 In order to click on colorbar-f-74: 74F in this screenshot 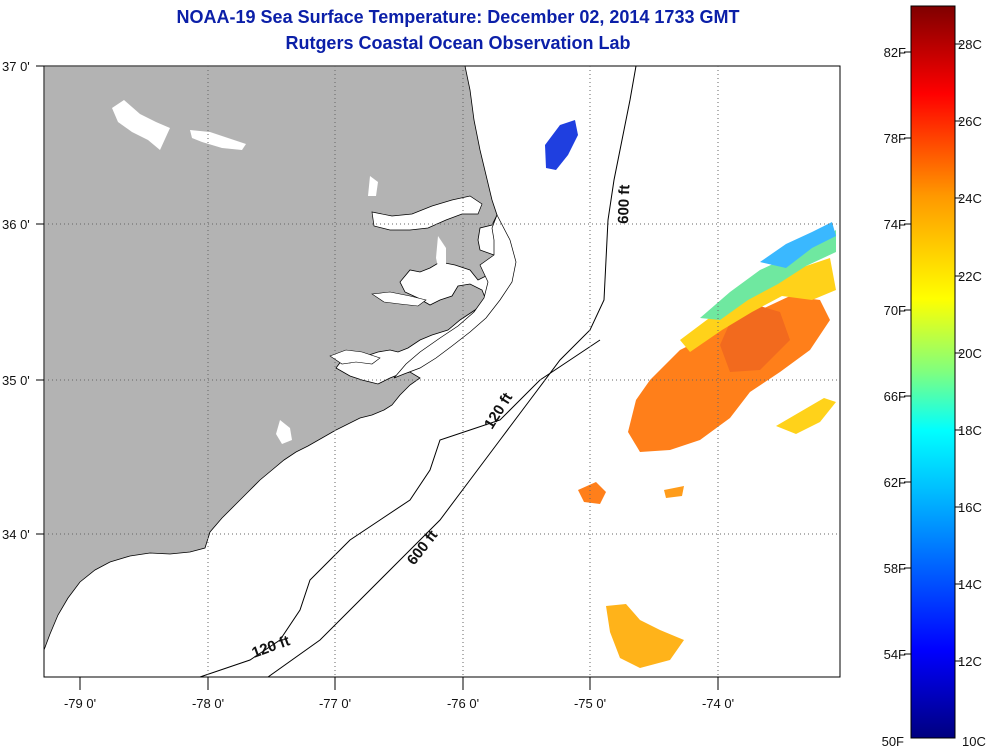, I will do `click(895, 224)`.